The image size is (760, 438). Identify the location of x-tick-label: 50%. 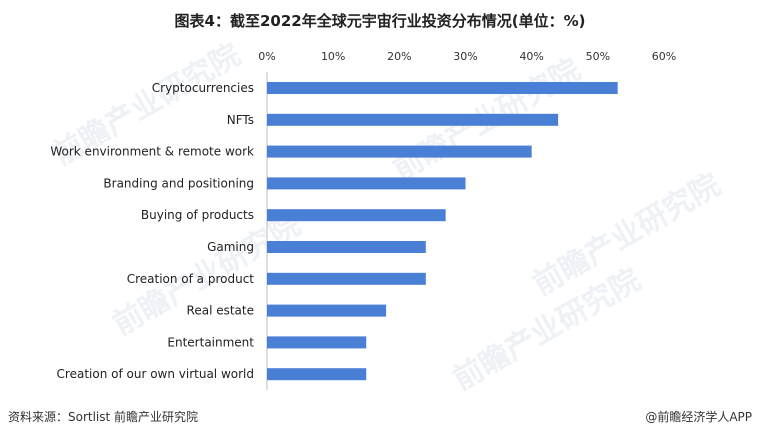
(598, 56).